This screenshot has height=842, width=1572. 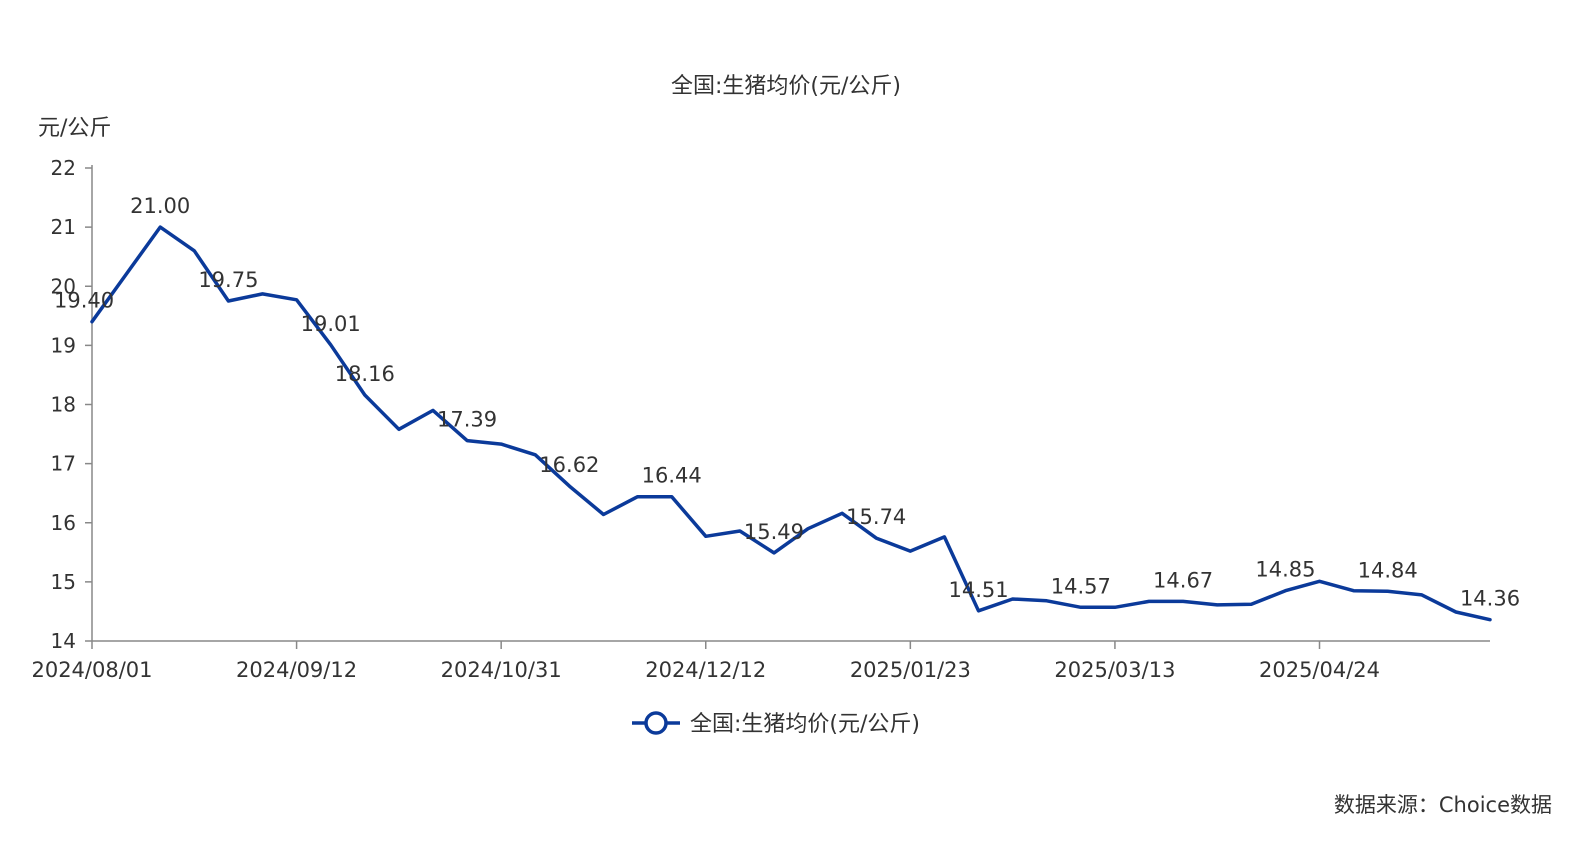 I want to click on y-tick-label: 16, so click(x=63, y=523).